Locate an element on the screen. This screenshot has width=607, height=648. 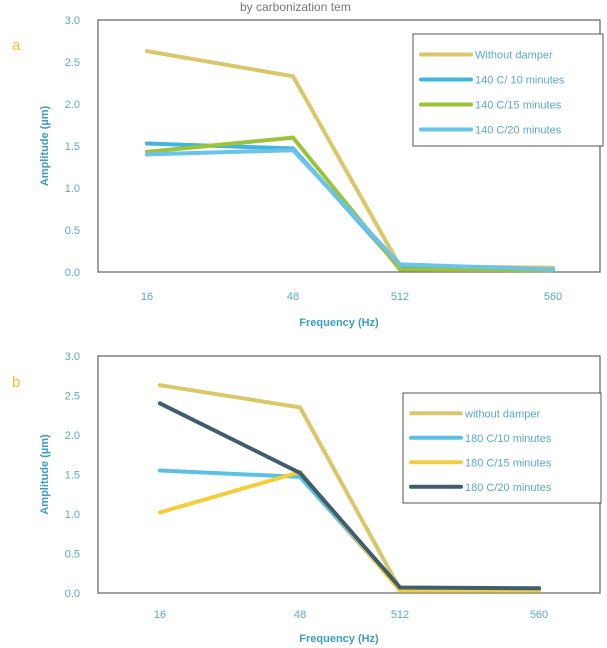
legend-entry-label: Without damper is located at coordinates (514, 56).